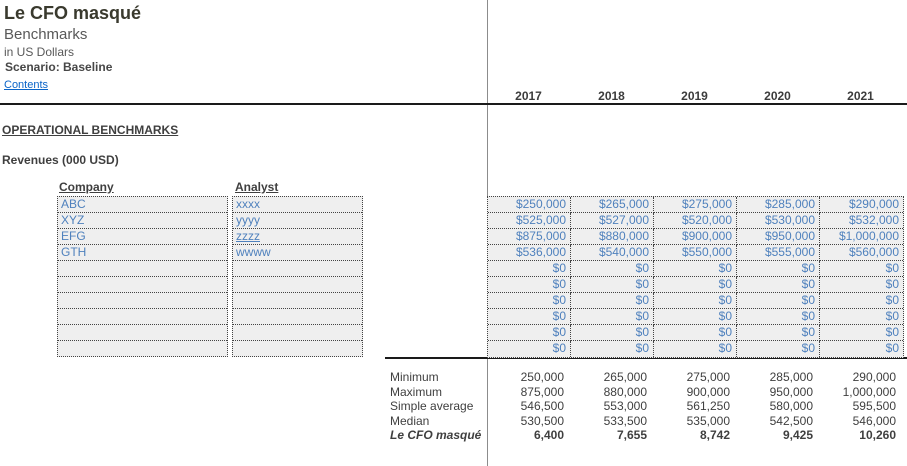 Image resolution: width=907 pixels, height=466 pixels. Describe the element at coordinates (59, 67) in the screenshot. I see `scenario-label: Scenario: Baseline` at that location.